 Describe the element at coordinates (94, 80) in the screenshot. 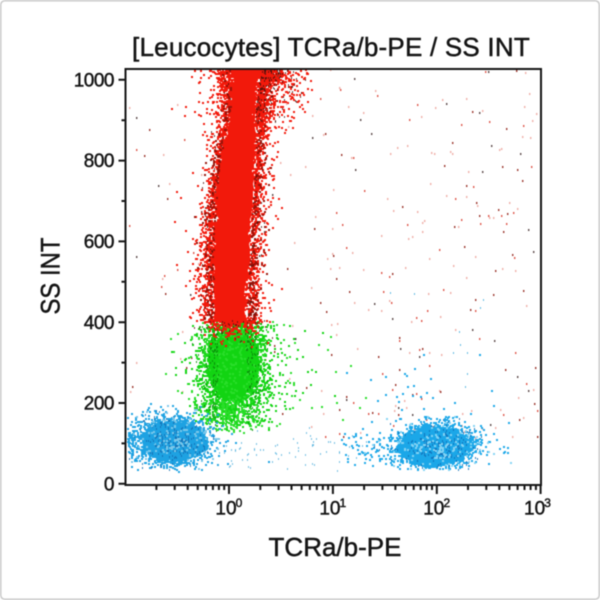

I see `svg-text: 1000` at that location.